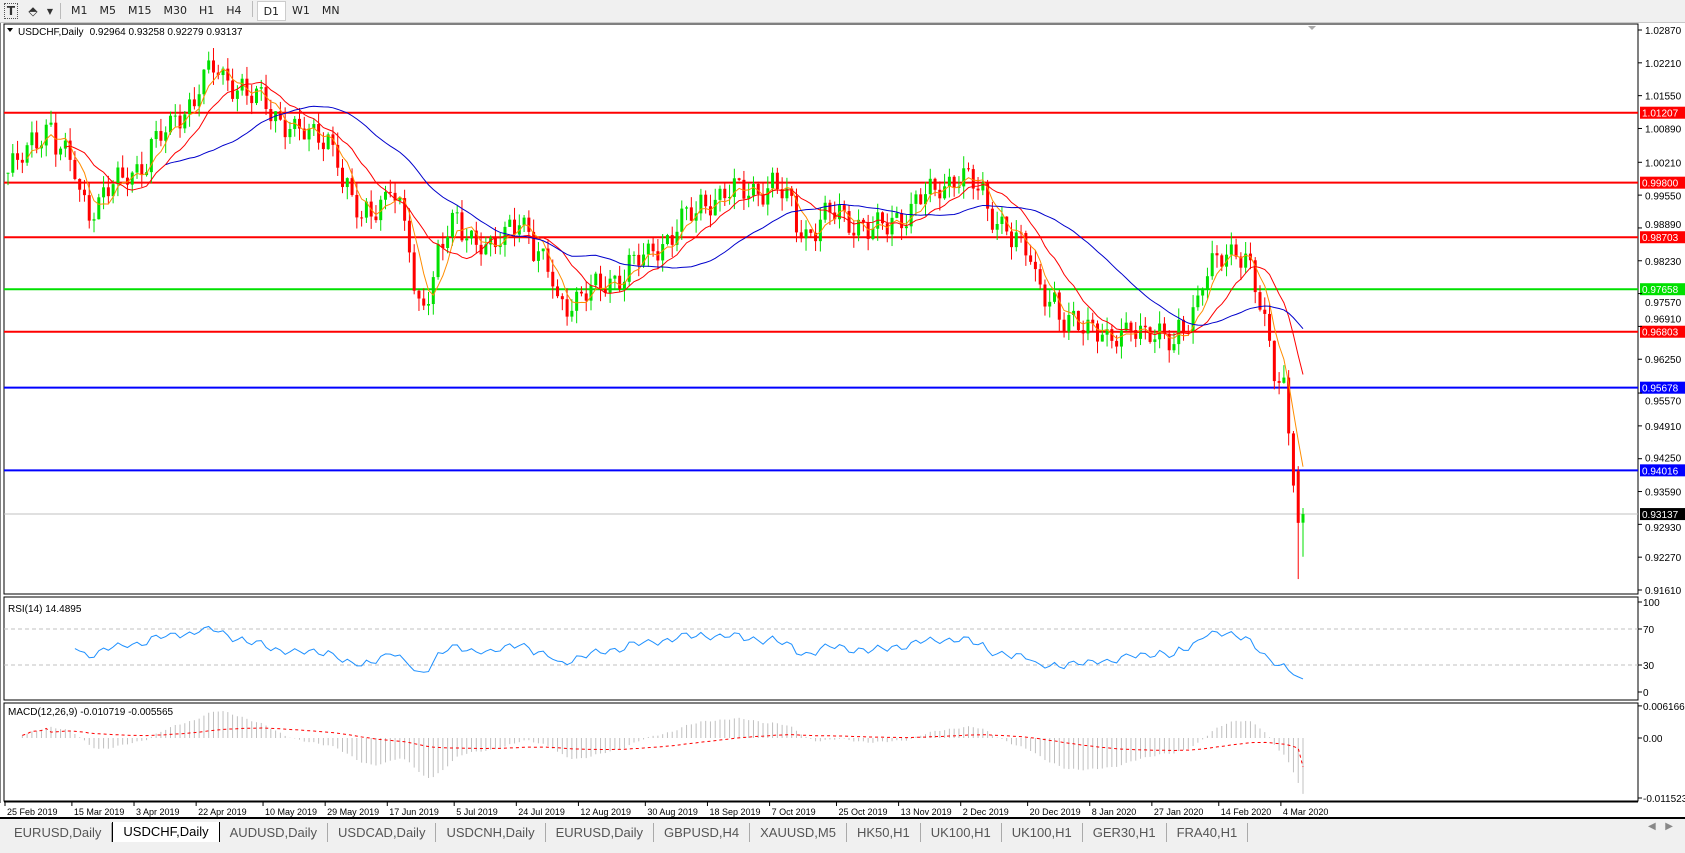  I want to click on timeframe-w1: W1, so click(301, 10).